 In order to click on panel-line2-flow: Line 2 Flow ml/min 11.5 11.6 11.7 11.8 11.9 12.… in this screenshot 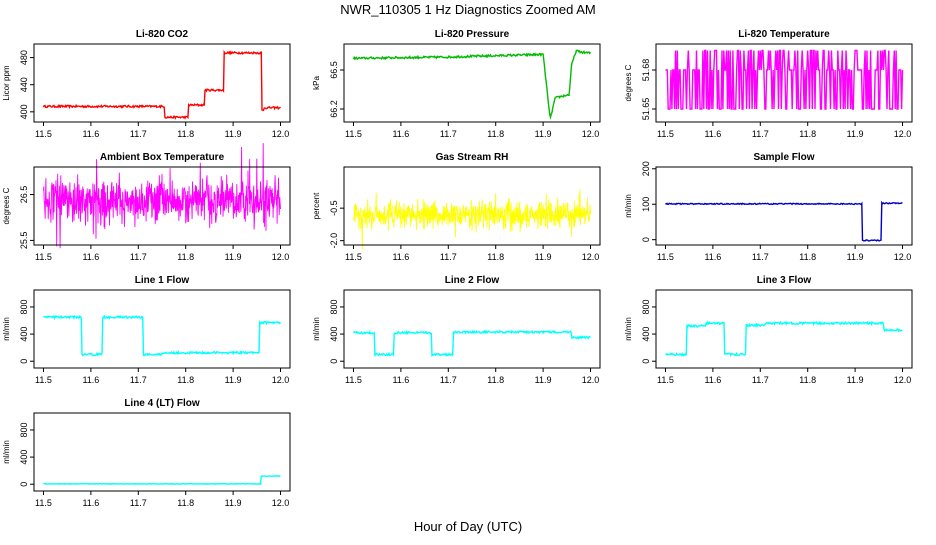, I will do `click(456, 330)`.